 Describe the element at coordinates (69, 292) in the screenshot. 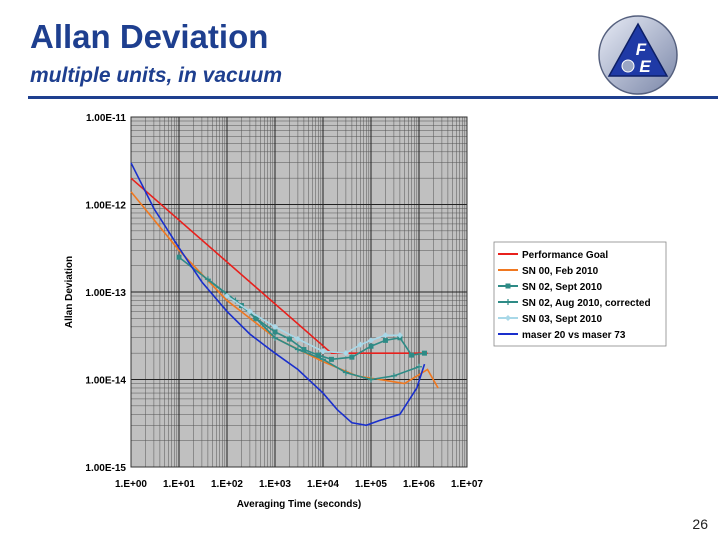

I see `y-axis-label: Allan Deviation` at that location.